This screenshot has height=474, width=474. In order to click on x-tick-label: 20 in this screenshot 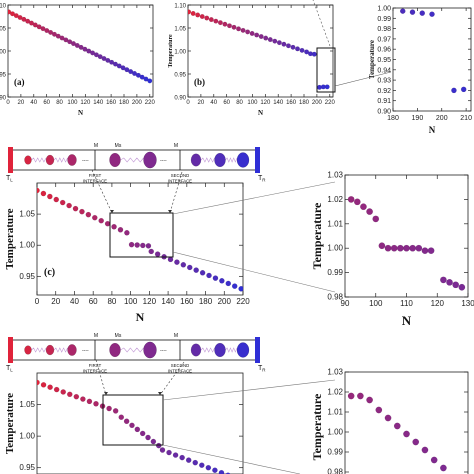, I will do `click(55, 301)`.